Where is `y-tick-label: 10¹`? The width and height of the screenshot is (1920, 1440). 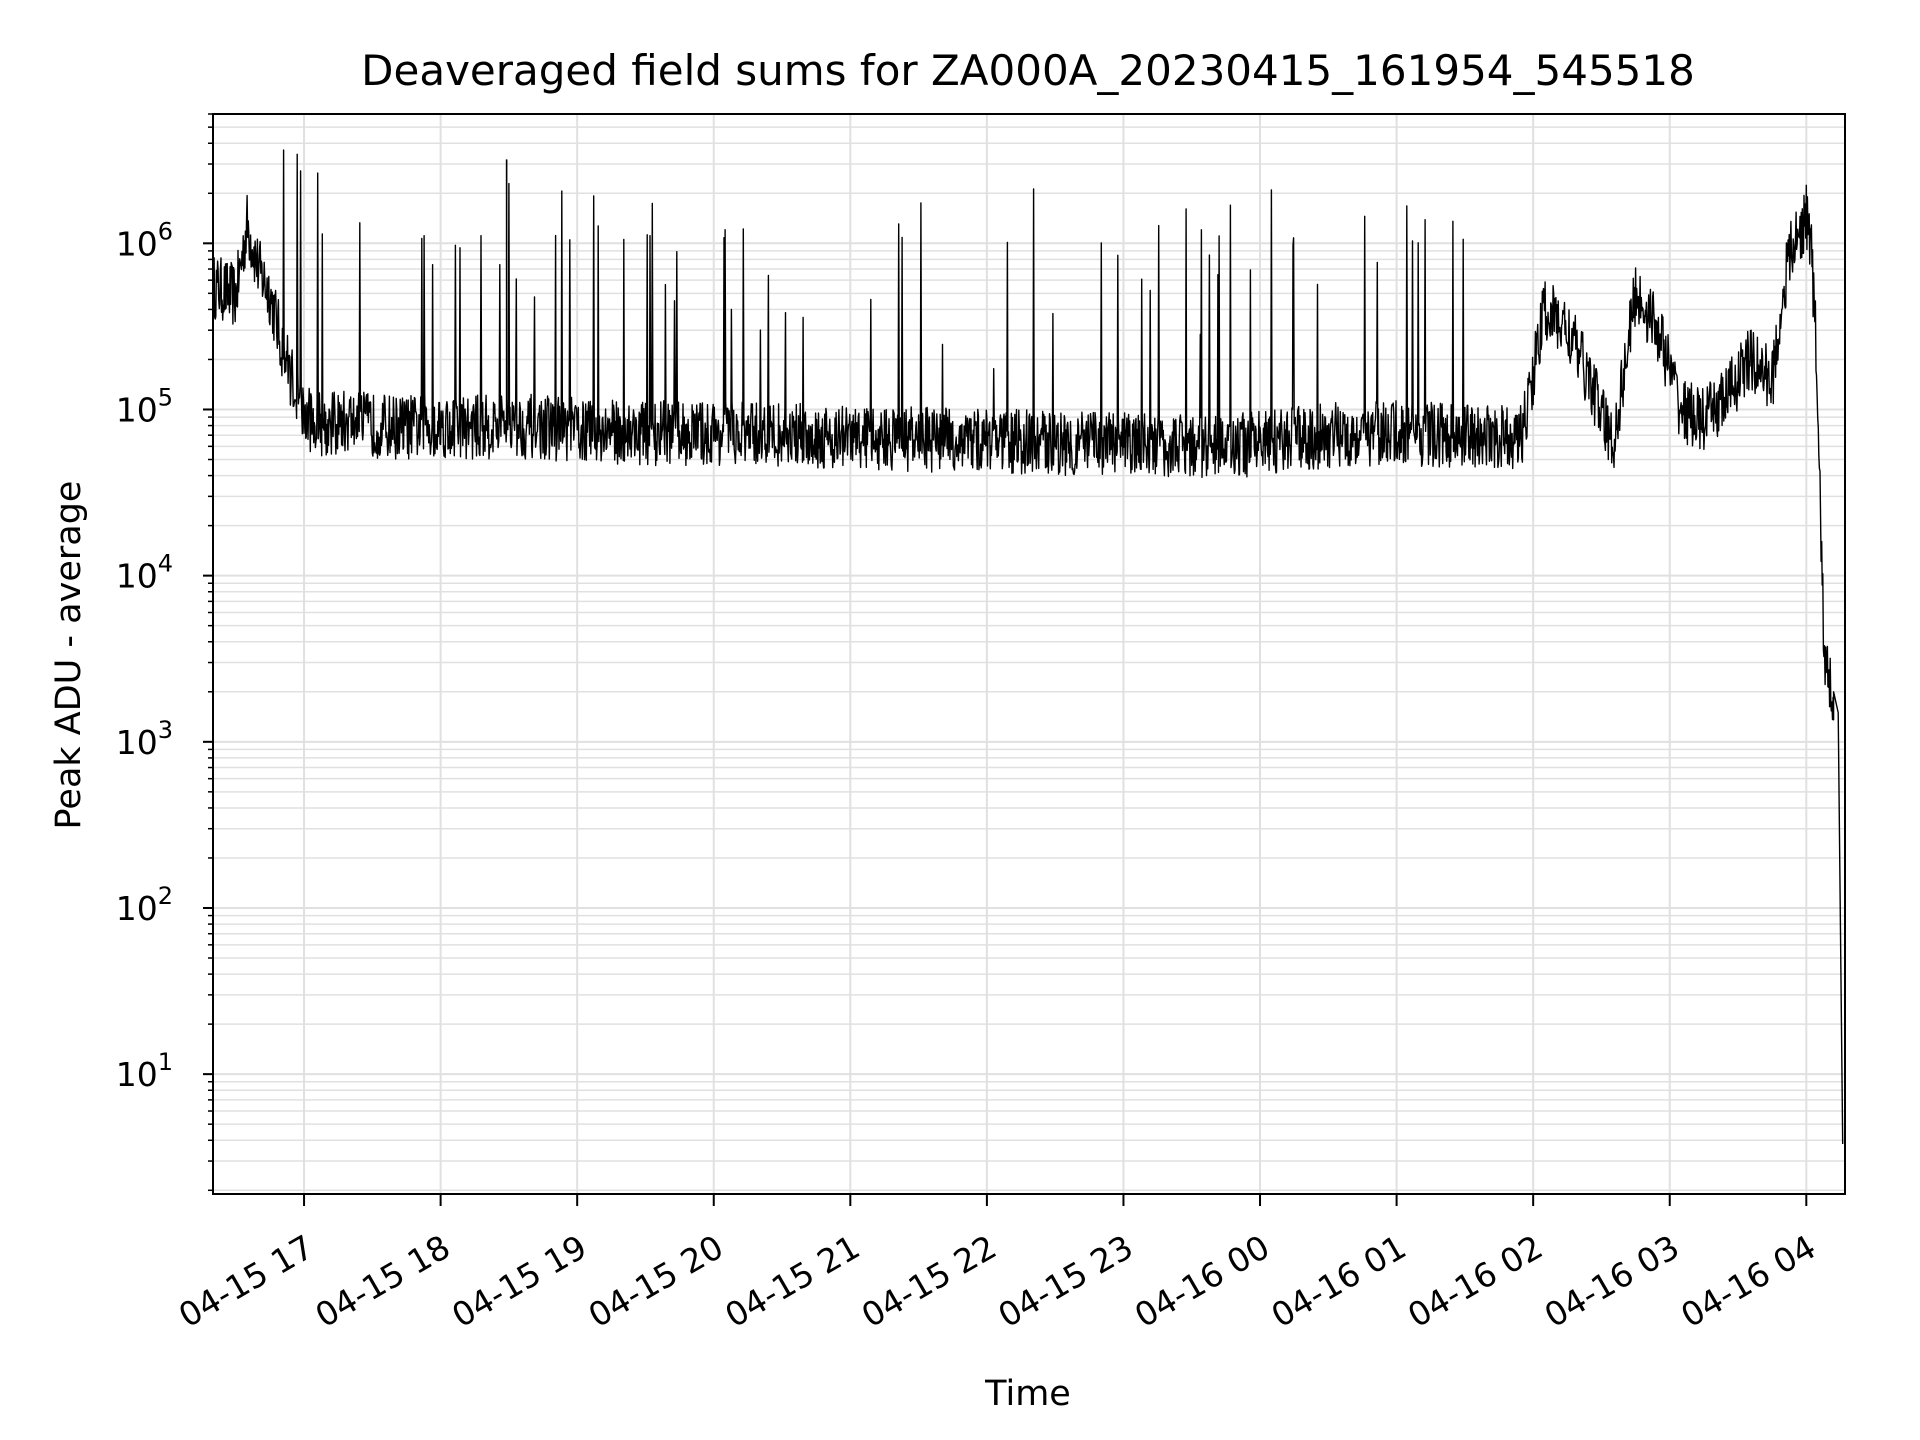 y-tick-label: 10¹ is located at coordinates (144, 1071).